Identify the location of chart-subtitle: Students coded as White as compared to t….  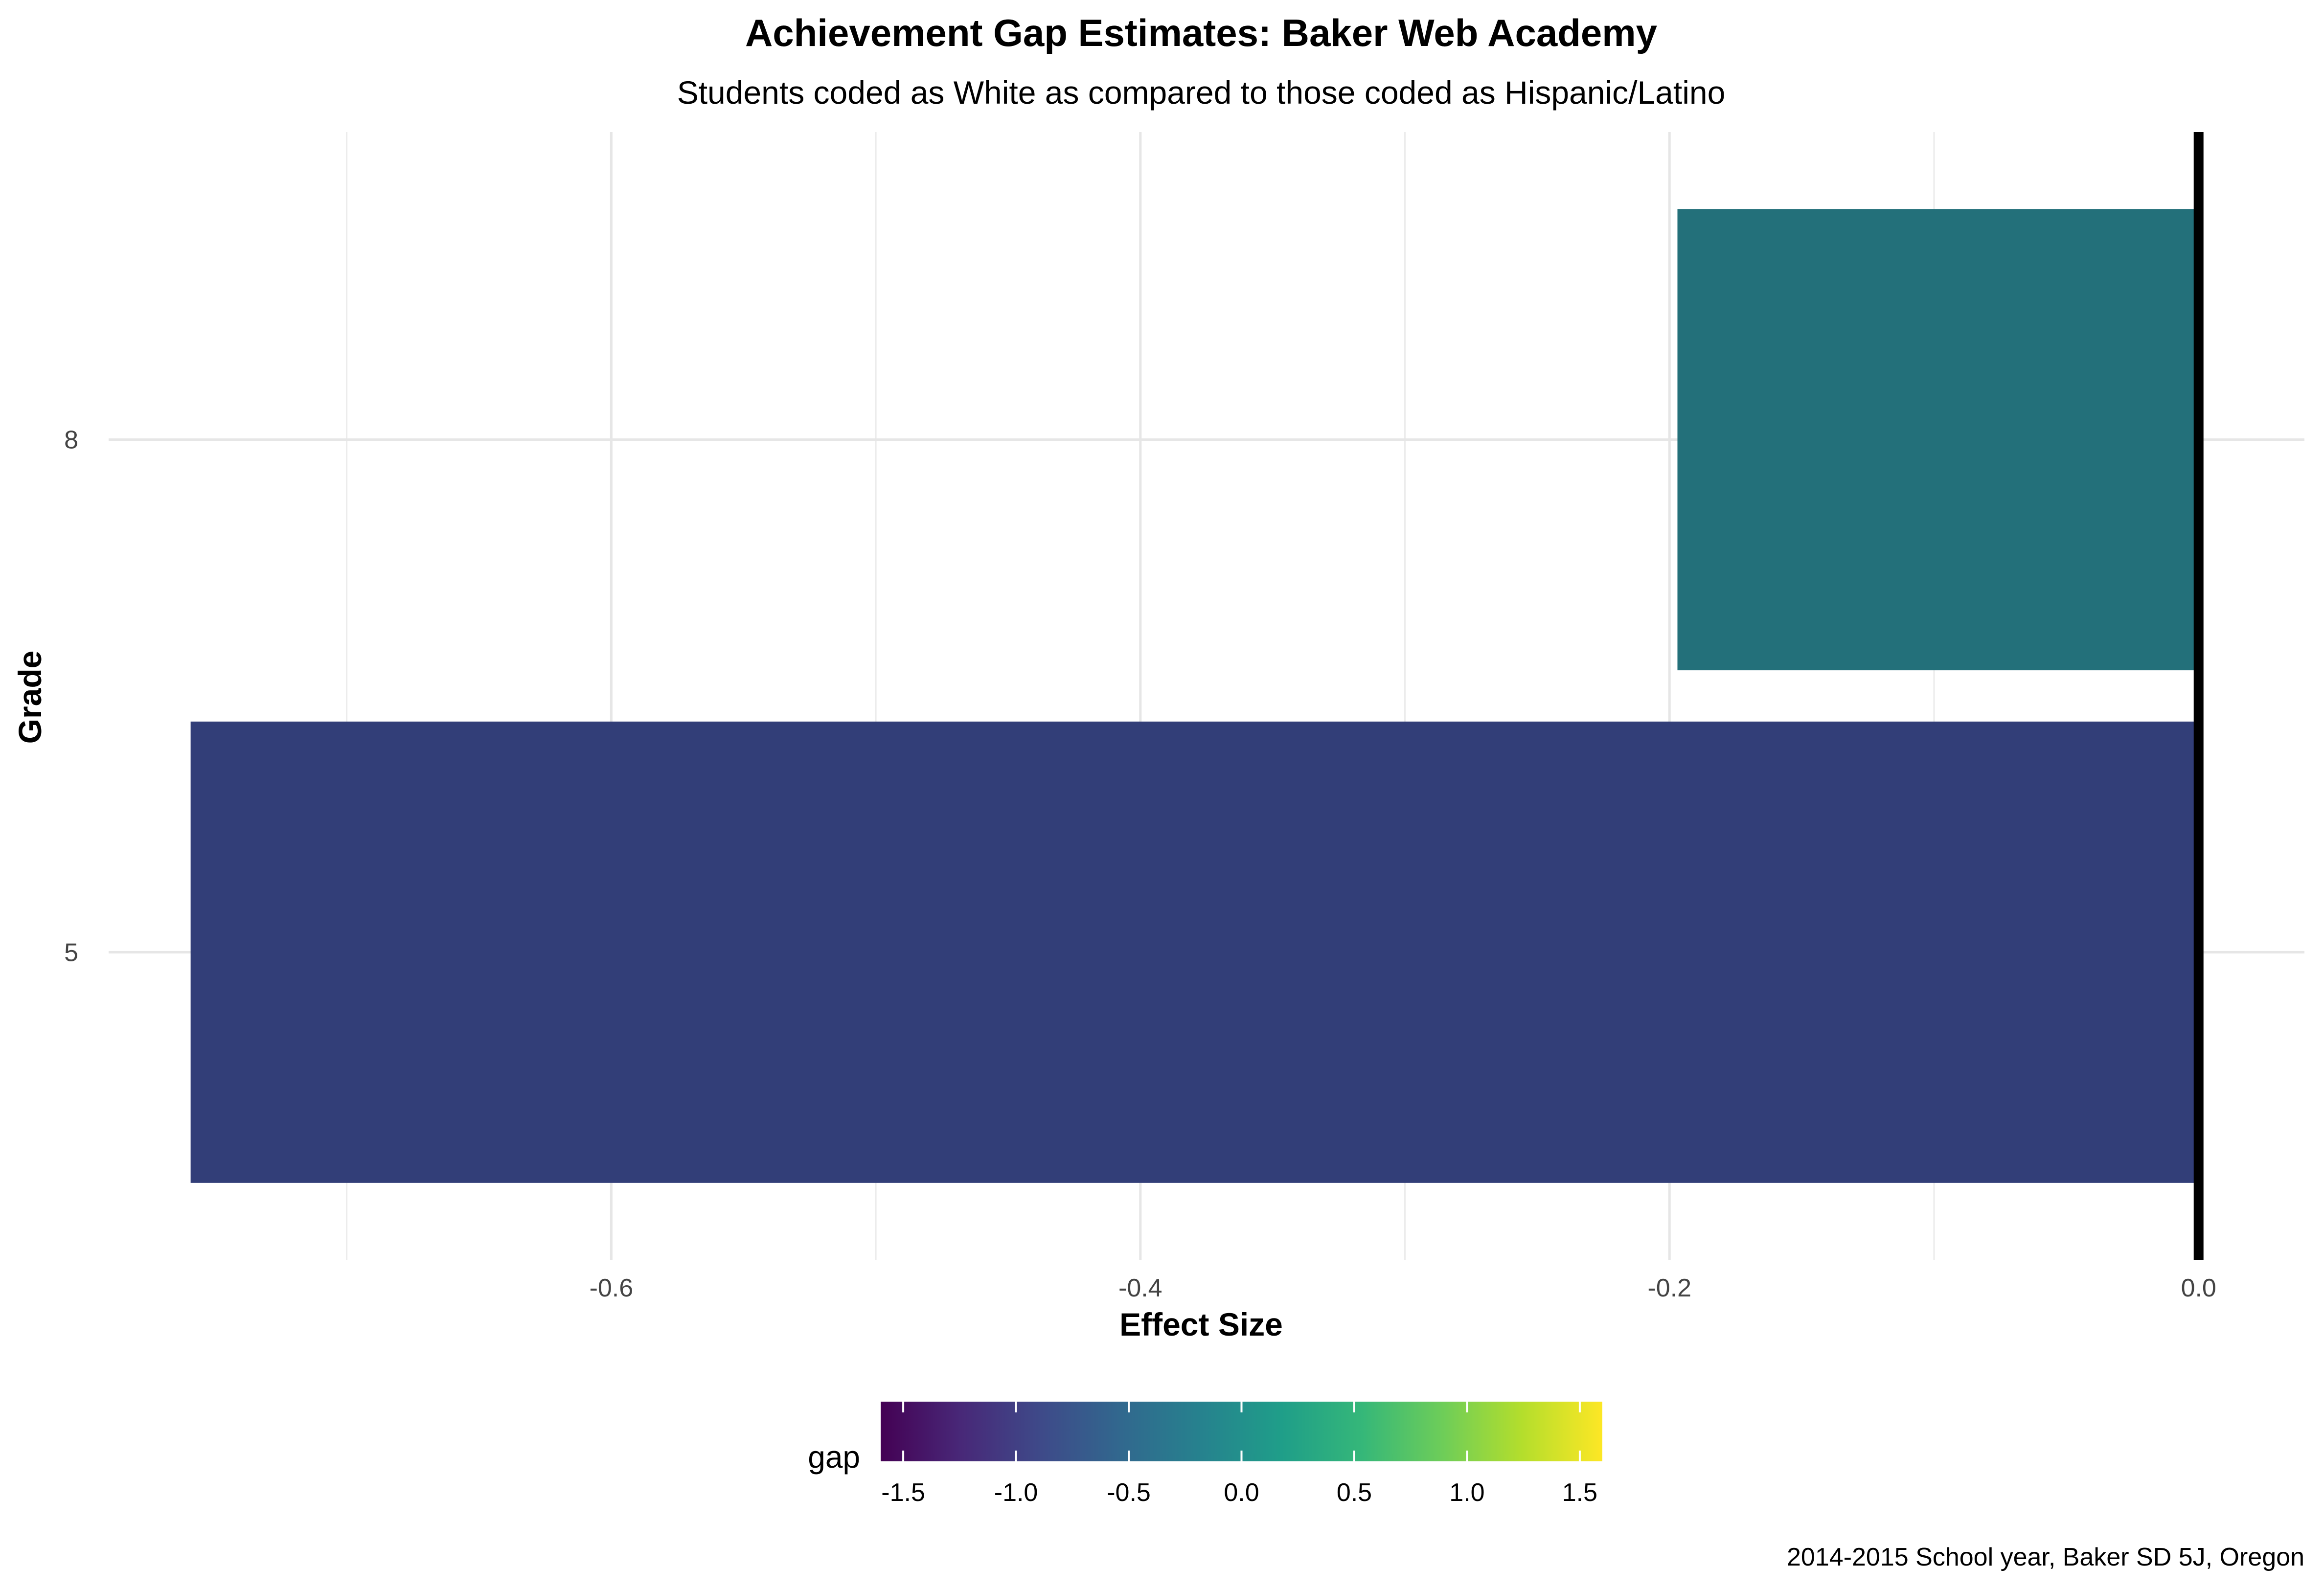
(1201, 93).